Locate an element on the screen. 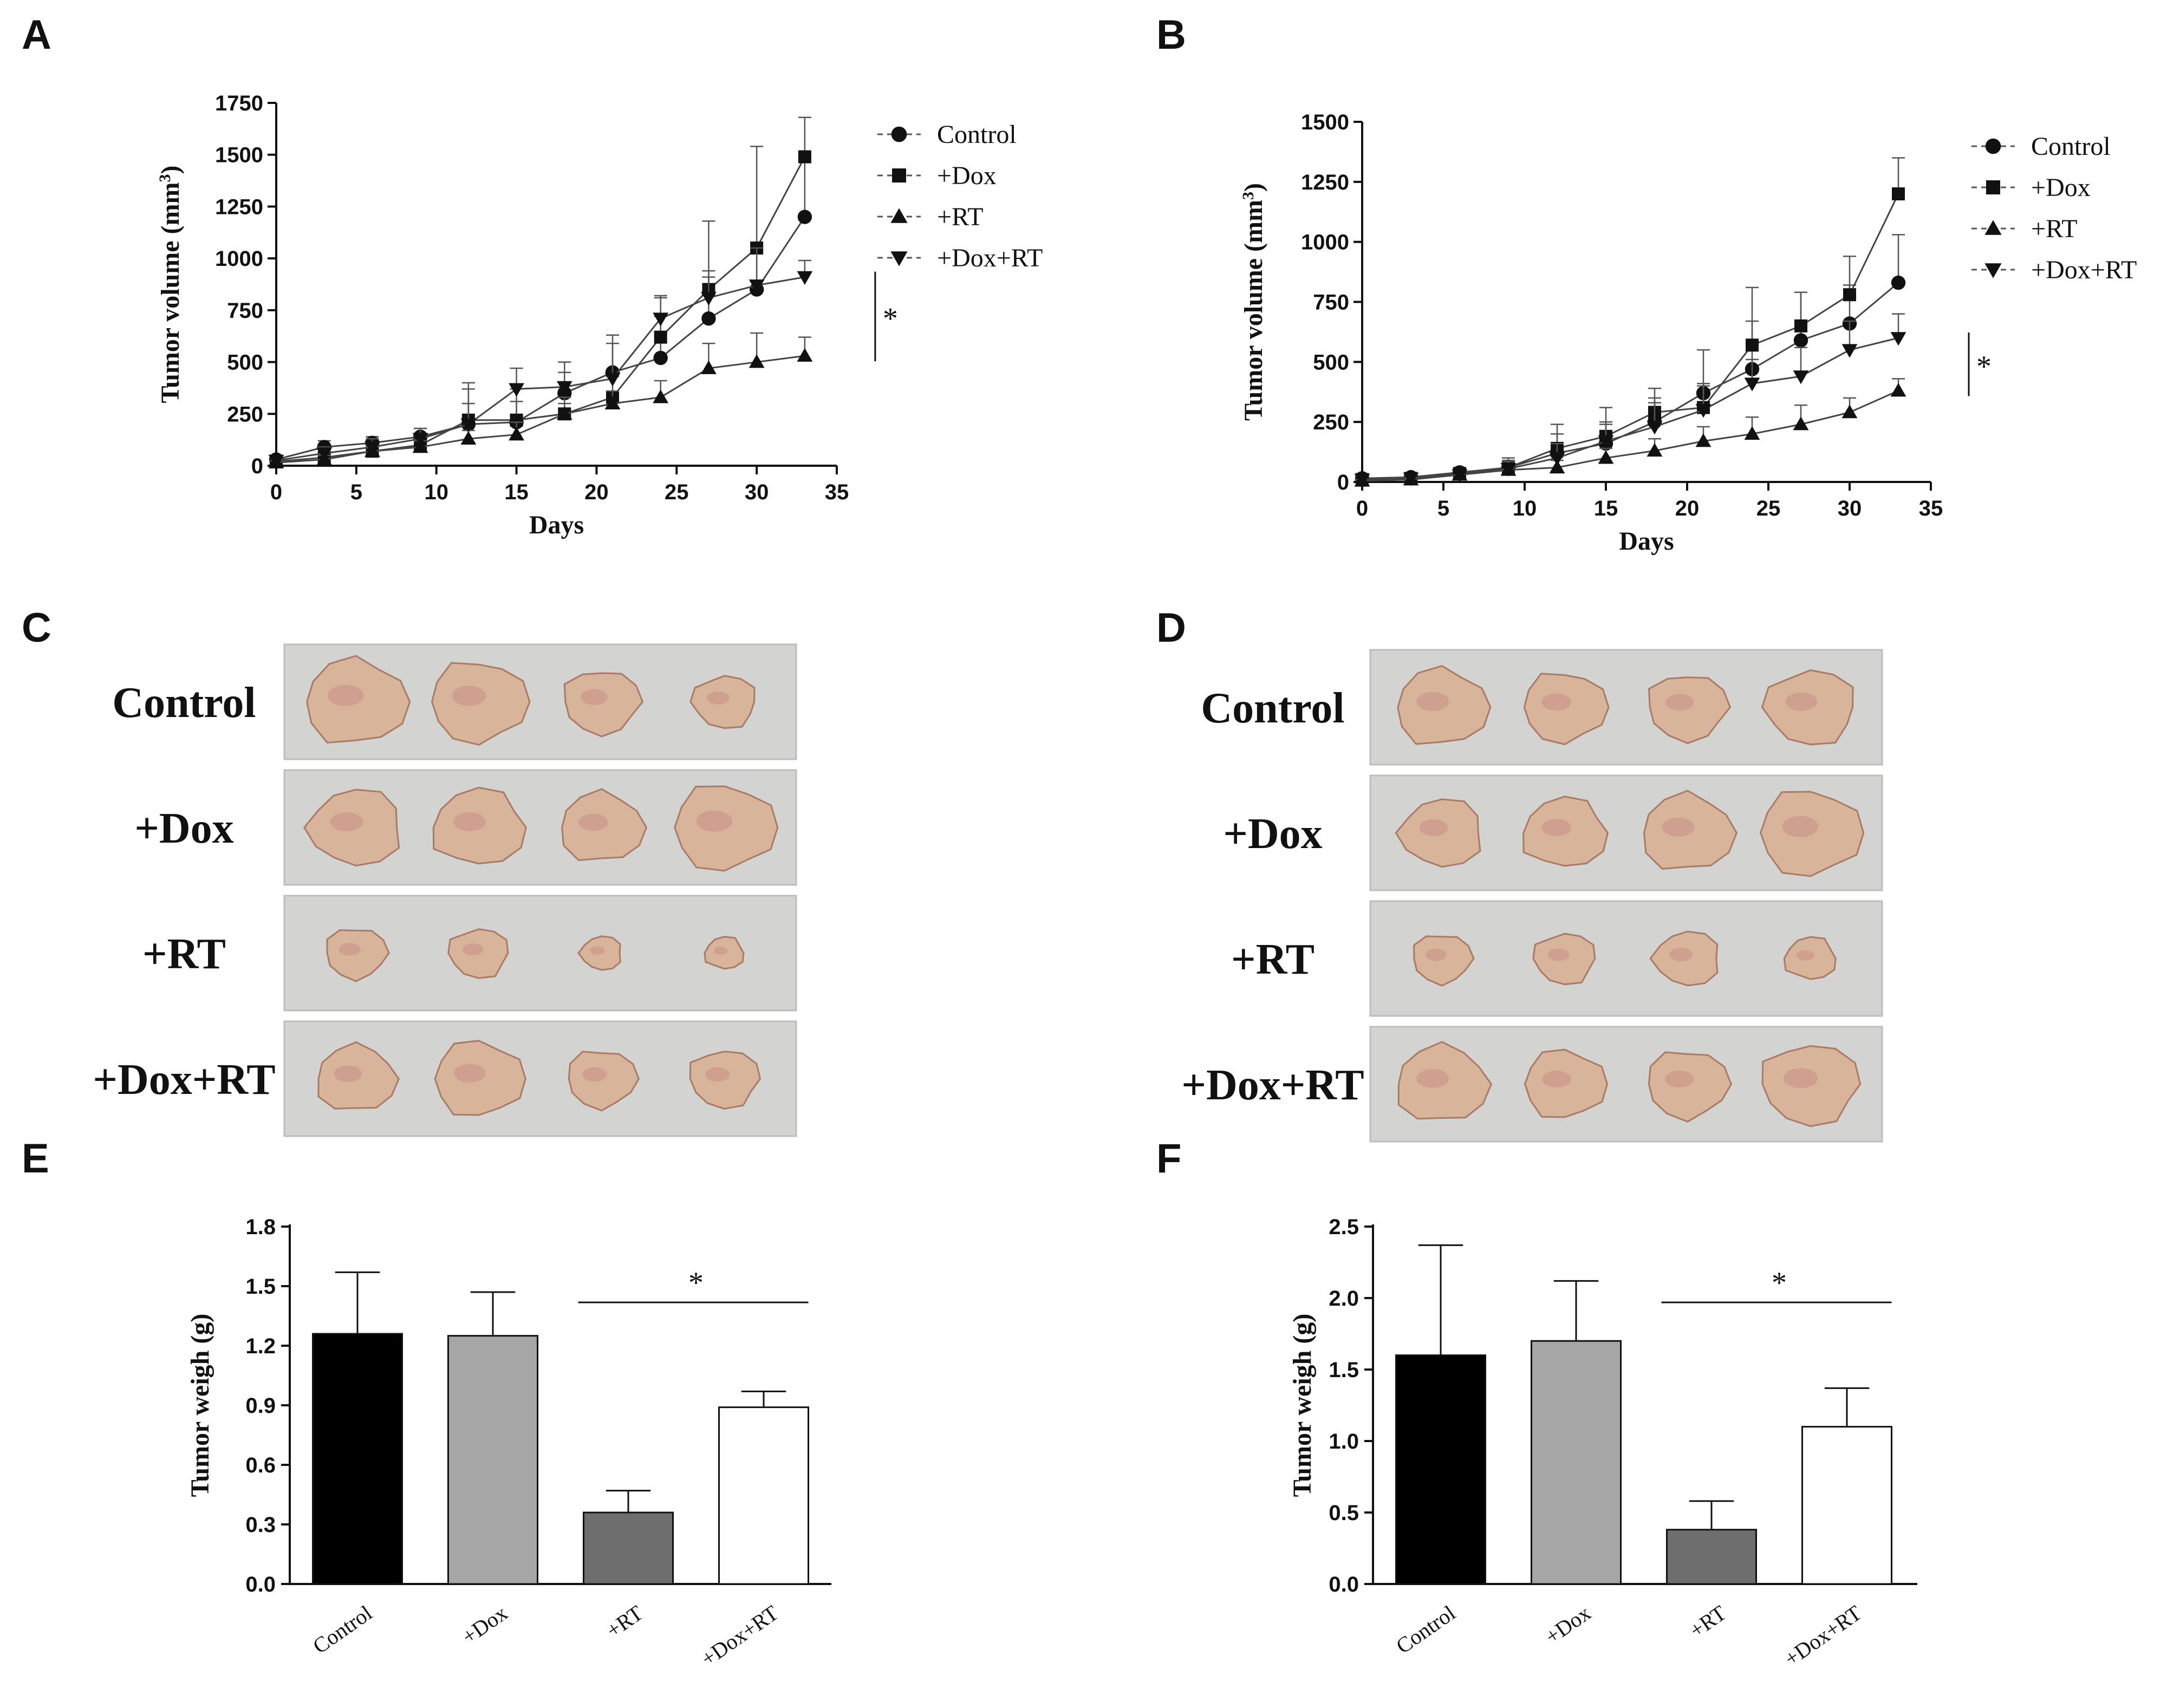 This screenshot has width=2180, height=1708. x-tick-label: +Dox+RT is located at coordinates (1823, 1636).